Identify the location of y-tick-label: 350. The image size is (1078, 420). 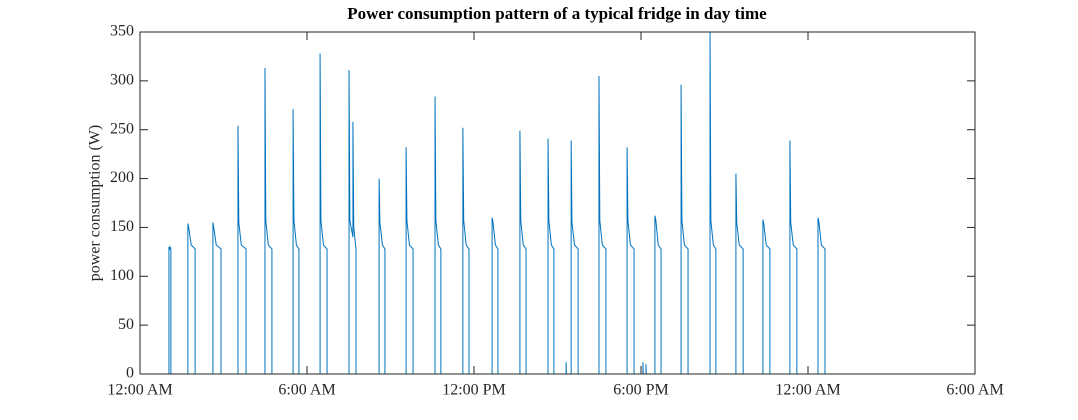
(122, 31).